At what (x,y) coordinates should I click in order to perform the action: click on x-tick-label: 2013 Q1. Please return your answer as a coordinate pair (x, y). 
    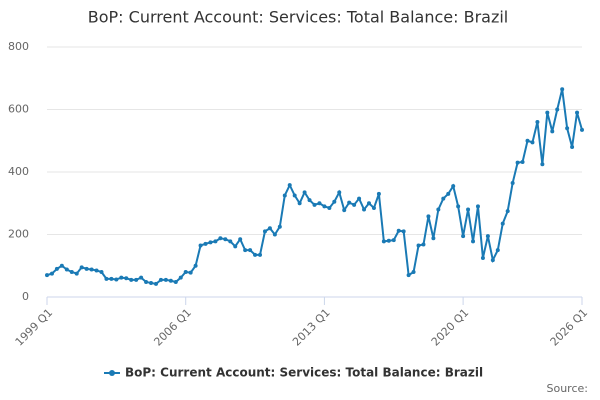
    Looking at the image, I should click on (311, 327).